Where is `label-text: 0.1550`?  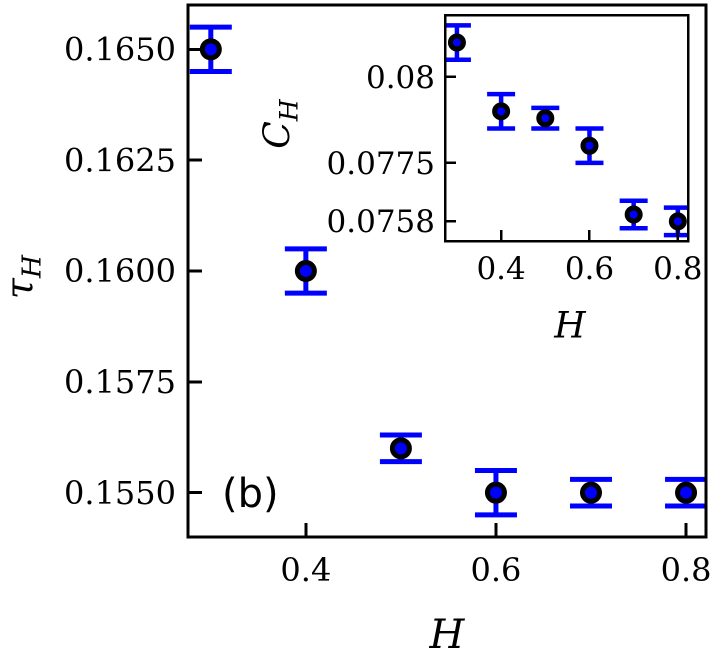 label-text: 0.1550 is located at coordinates (120, 493).